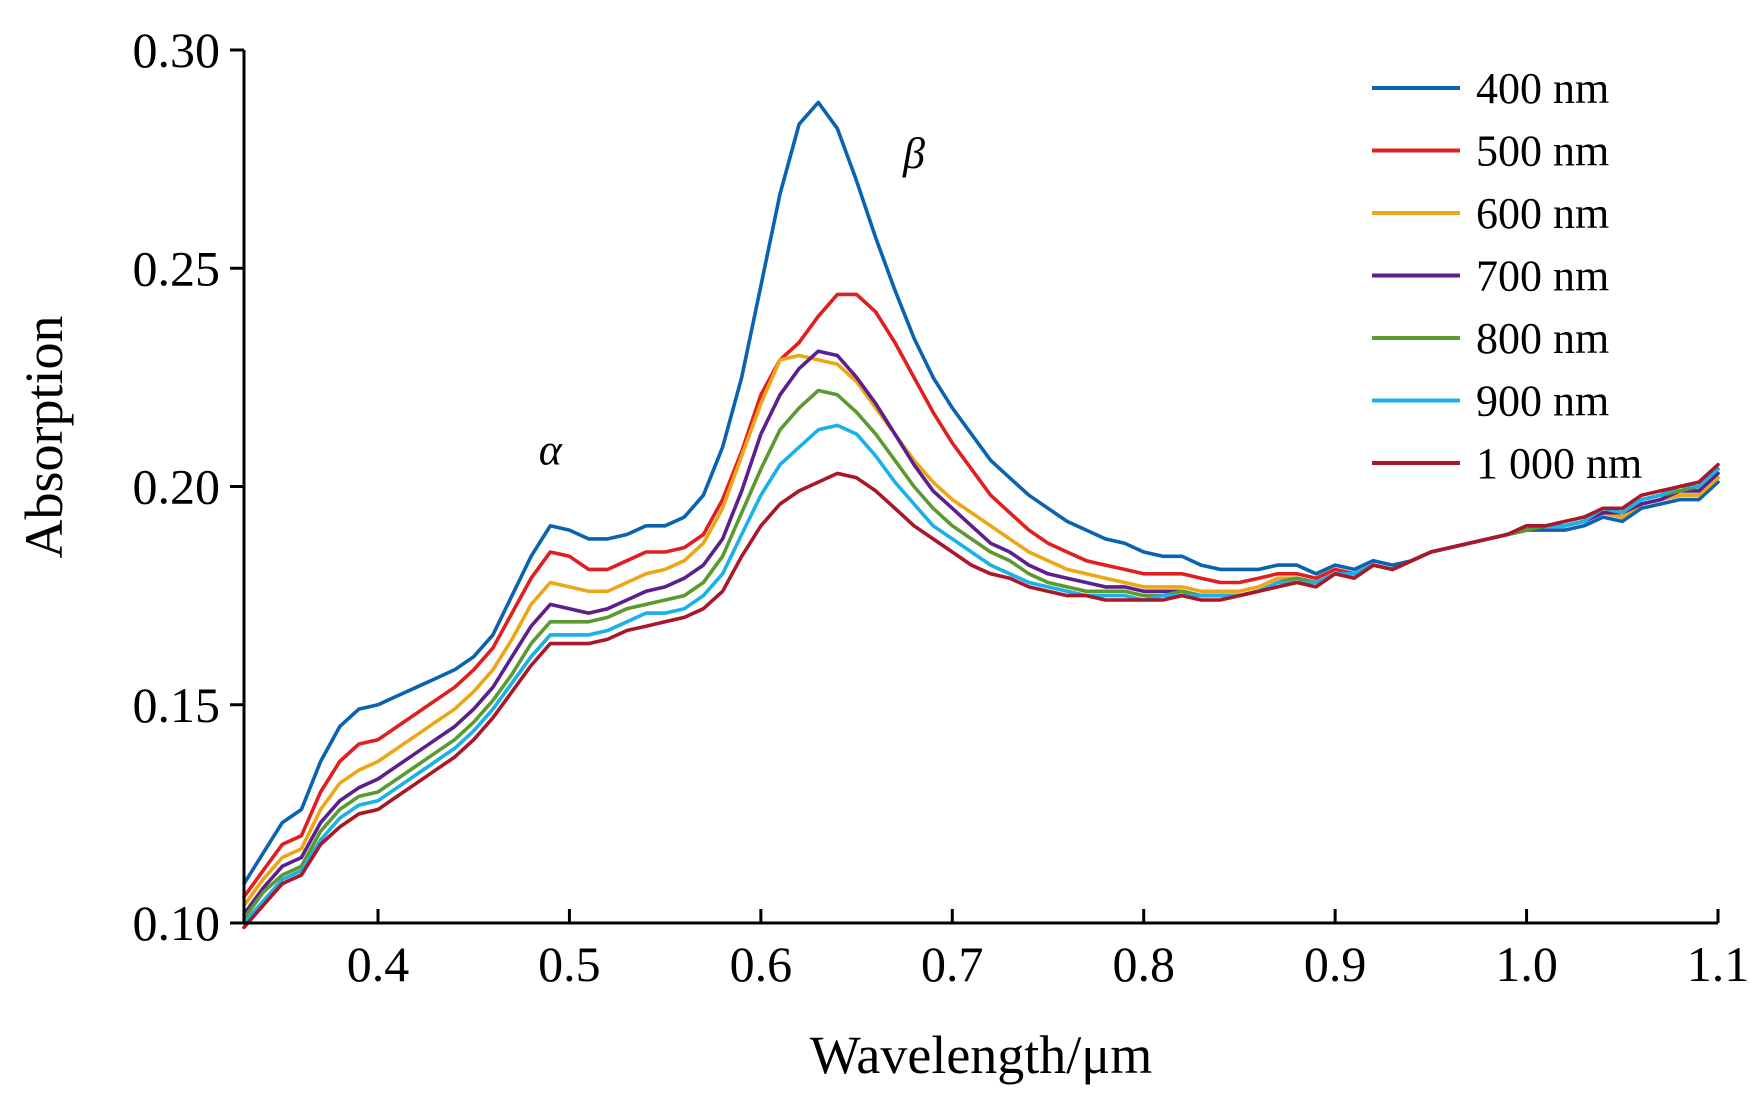 The width and height of the screenshot is (1750, 1094). Describe the element at coordinates (177, 50) in the screenshot. I see `y-tick-label: 0.30` at that location.